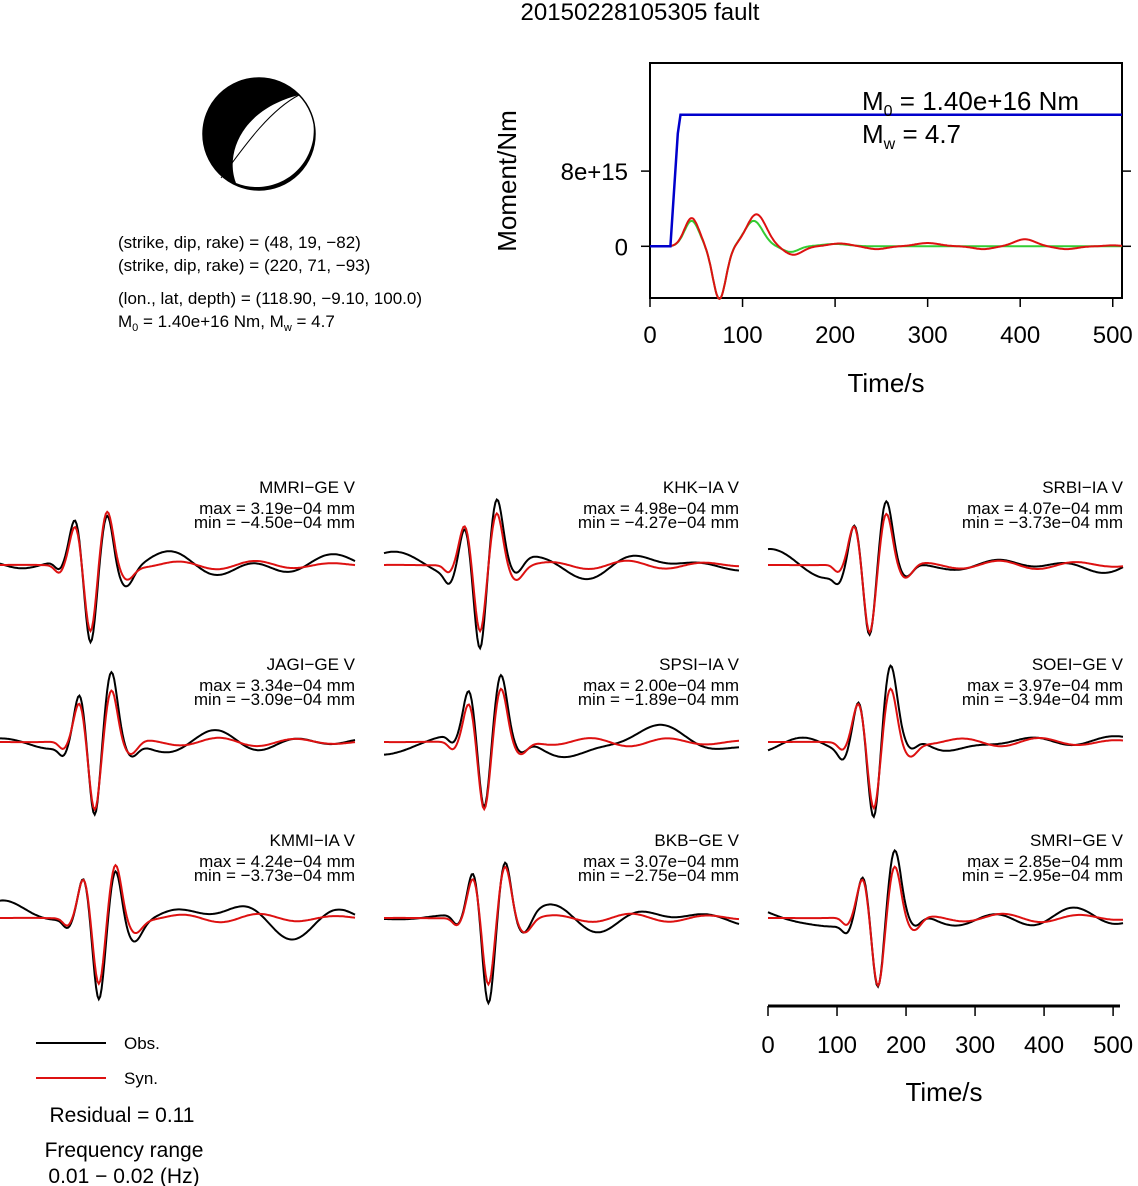 Image resolution: width=1138 pixels, height=1186 pixels. Describe the element at coordinates (1077, 840) in the screenshot. I see `station-name: SMRI−GE V` at that location.